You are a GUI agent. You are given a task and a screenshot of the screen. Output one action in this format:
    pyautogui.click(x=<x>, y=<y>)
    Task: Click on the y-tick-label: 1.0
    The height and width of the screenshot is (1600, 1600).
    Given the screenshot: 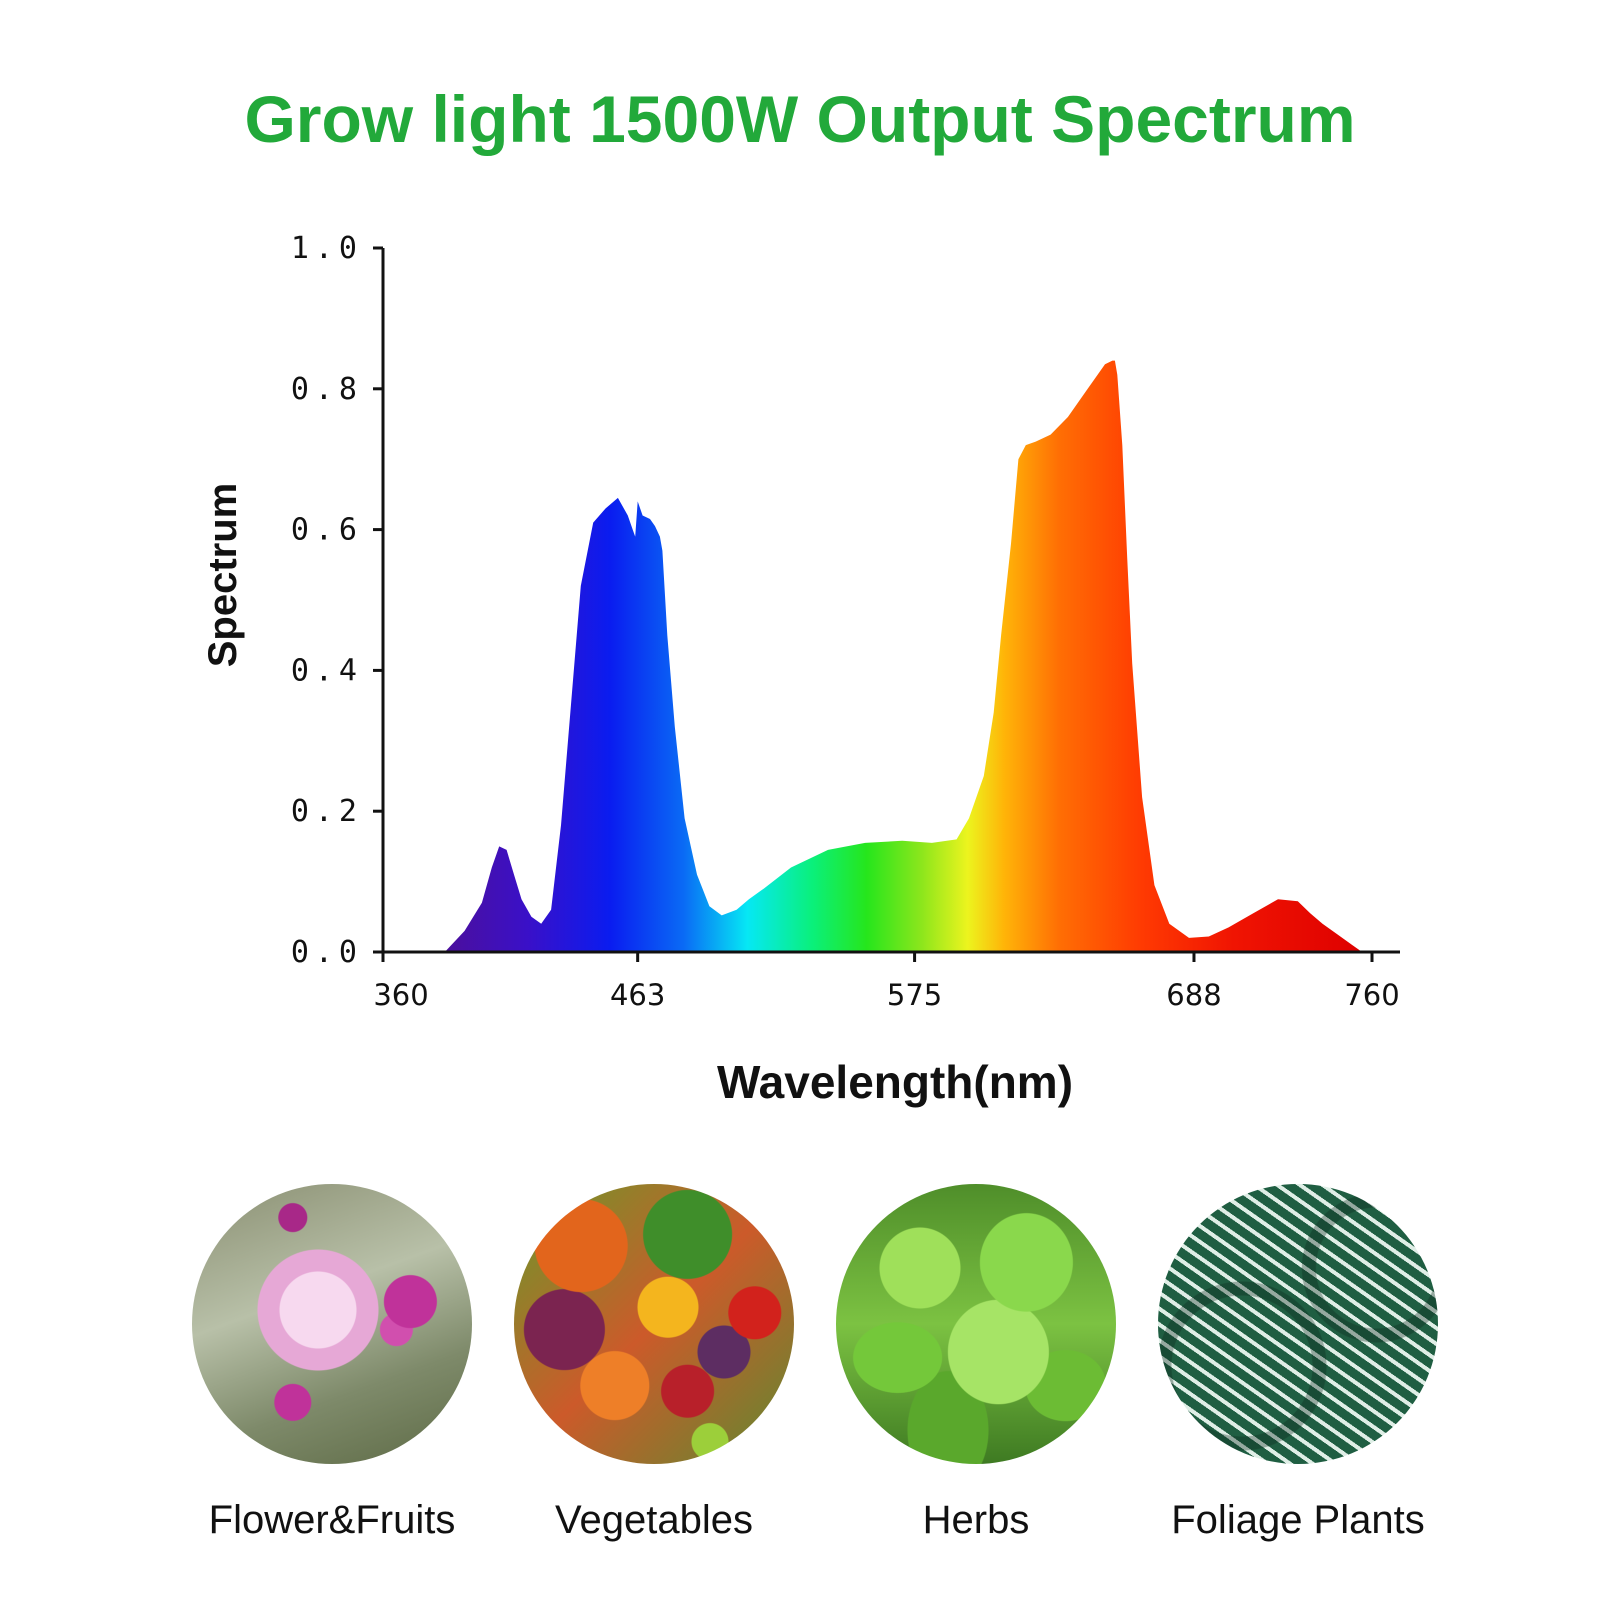 What is the action you would take?
    pyautogui.click(x=327, y=248)
    